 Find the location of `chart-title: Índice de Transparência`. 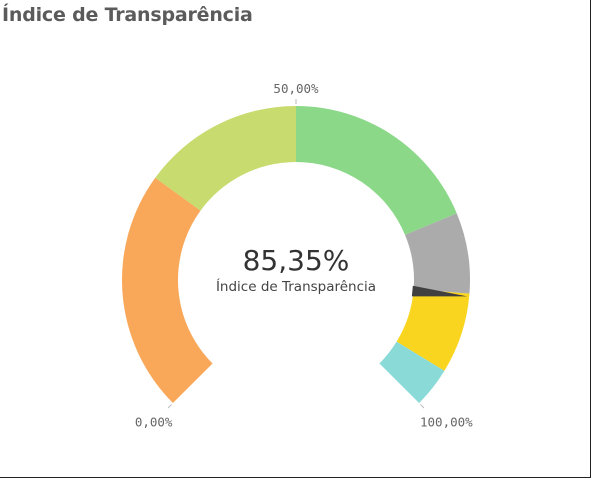

chart-title: Índice de Transparência is located at coordinates (127, 15).